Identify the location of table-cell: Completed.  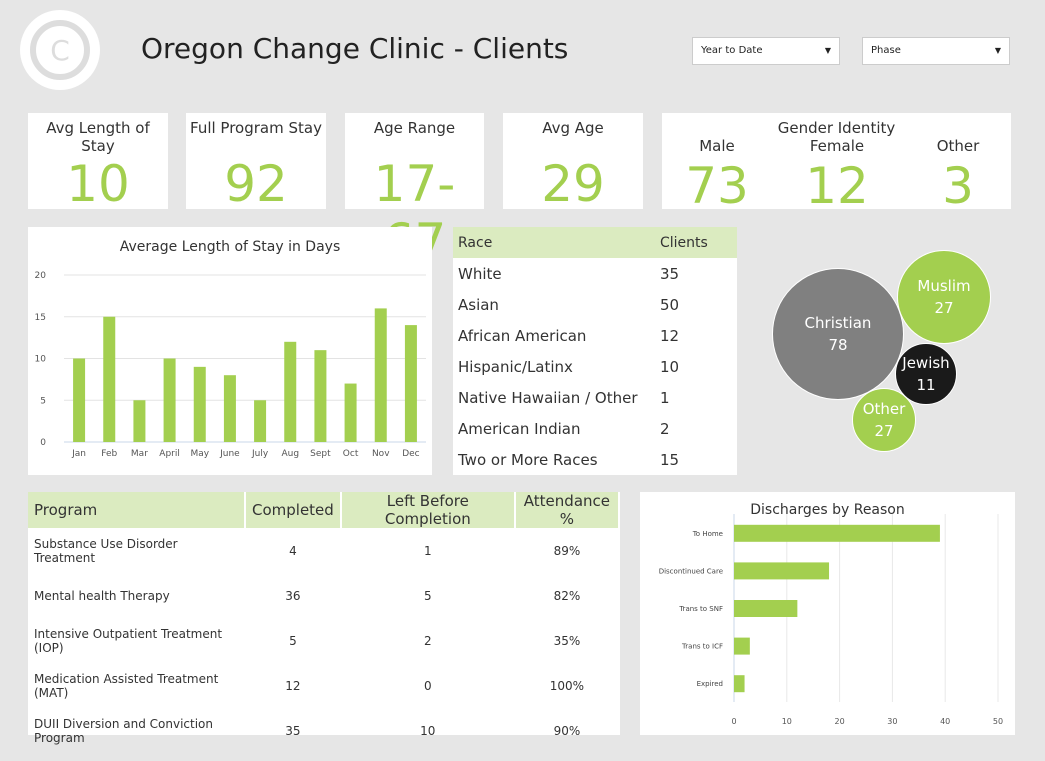
(293, 510).